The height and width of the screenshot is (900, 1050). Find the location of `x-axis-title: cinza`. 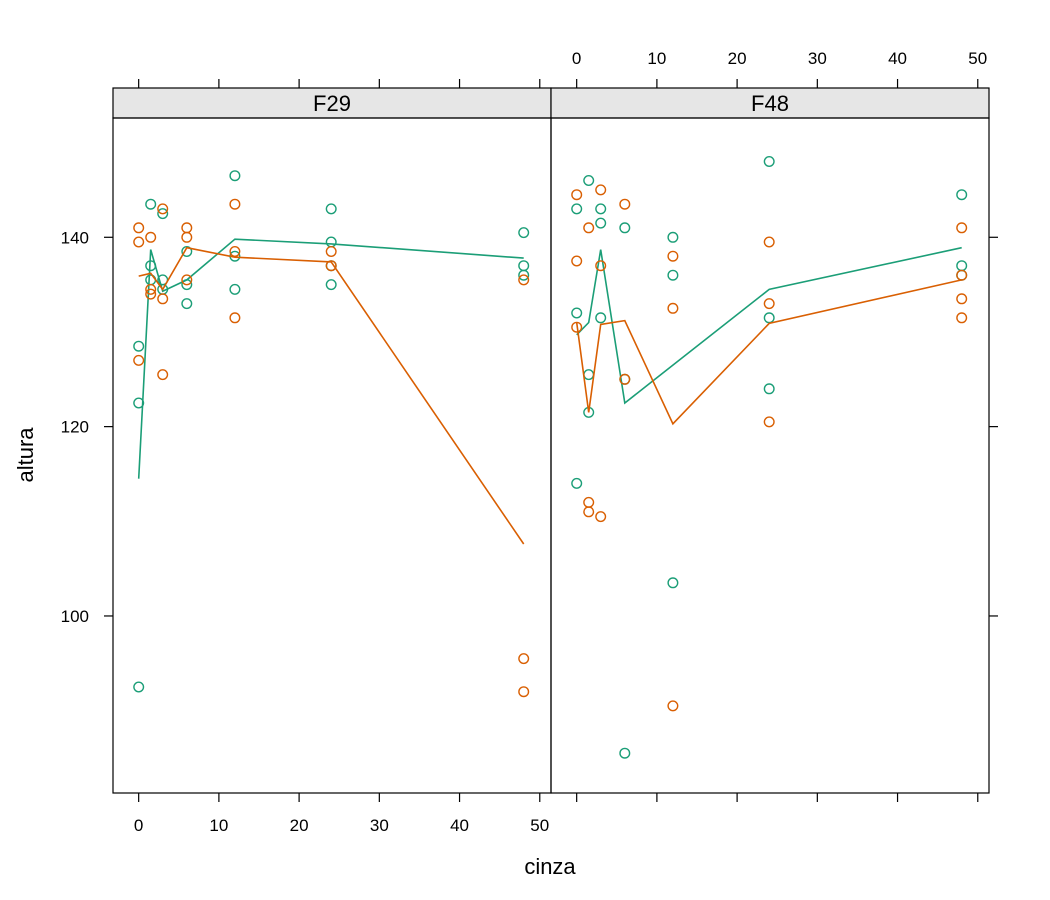

x-axis-title: cinza is located at coordinates (550, 866).